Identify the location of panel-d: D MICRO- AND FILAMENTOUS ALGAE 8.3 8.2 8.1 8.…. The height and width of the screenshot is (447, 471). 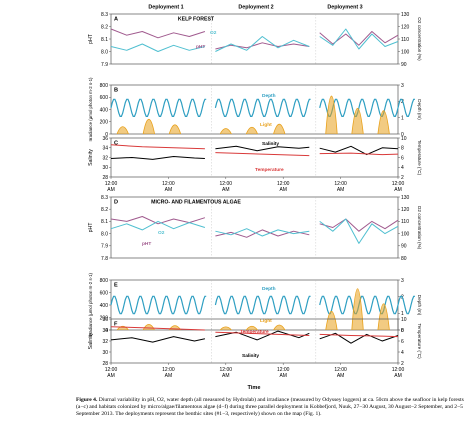
(255, 228).